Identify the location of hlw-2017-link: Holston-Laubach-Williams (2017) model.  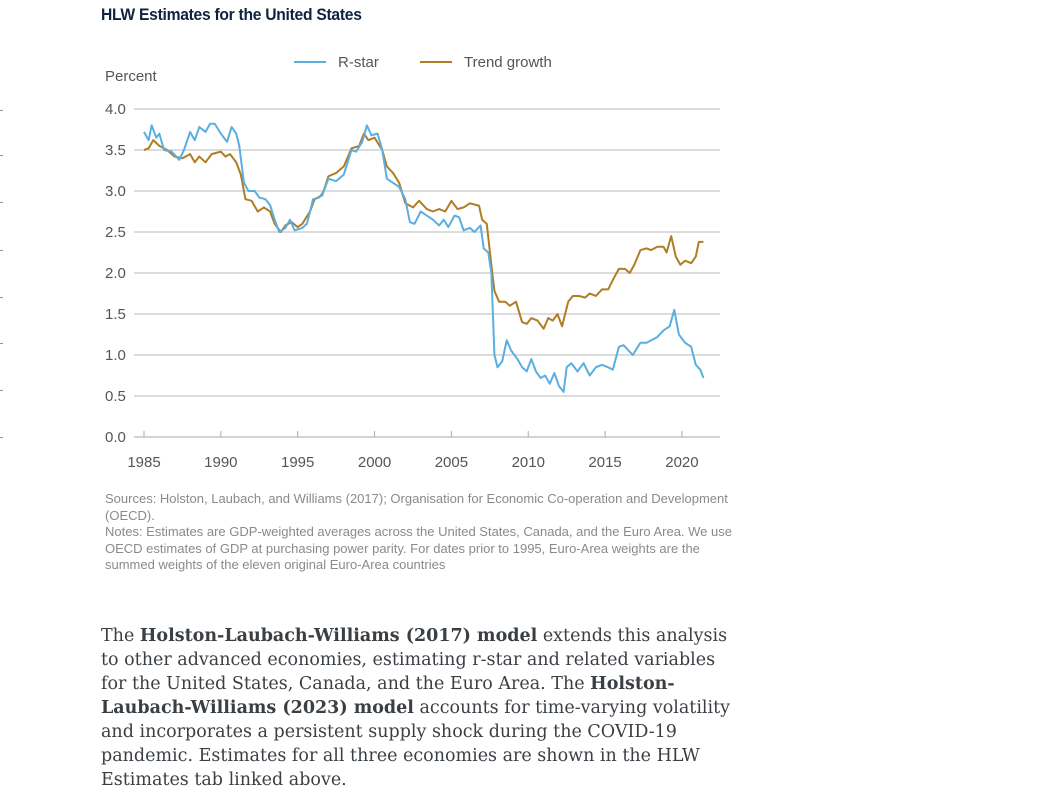
(338, 636).